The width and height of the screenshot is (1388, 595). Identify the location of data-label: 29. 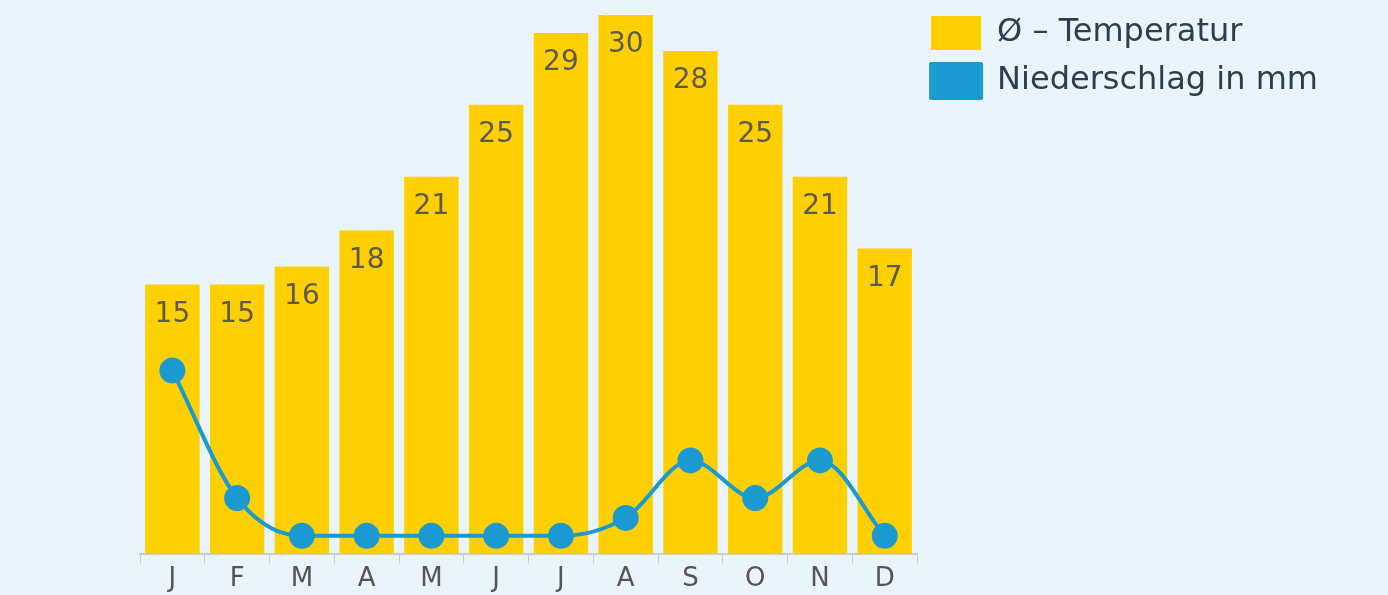
(561, 61).